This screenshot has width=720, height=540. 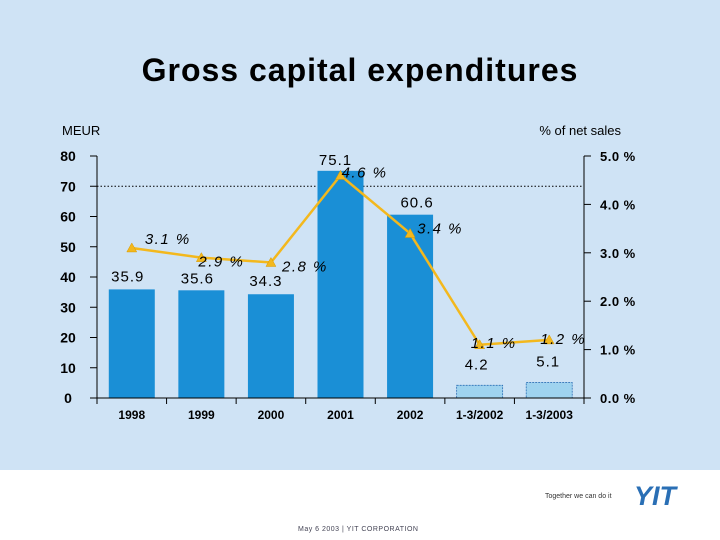 What do you see at coordinates (201, 415) in the screenshot?
I see `x-tick-label: 1999` at bounding box center [201, 415].